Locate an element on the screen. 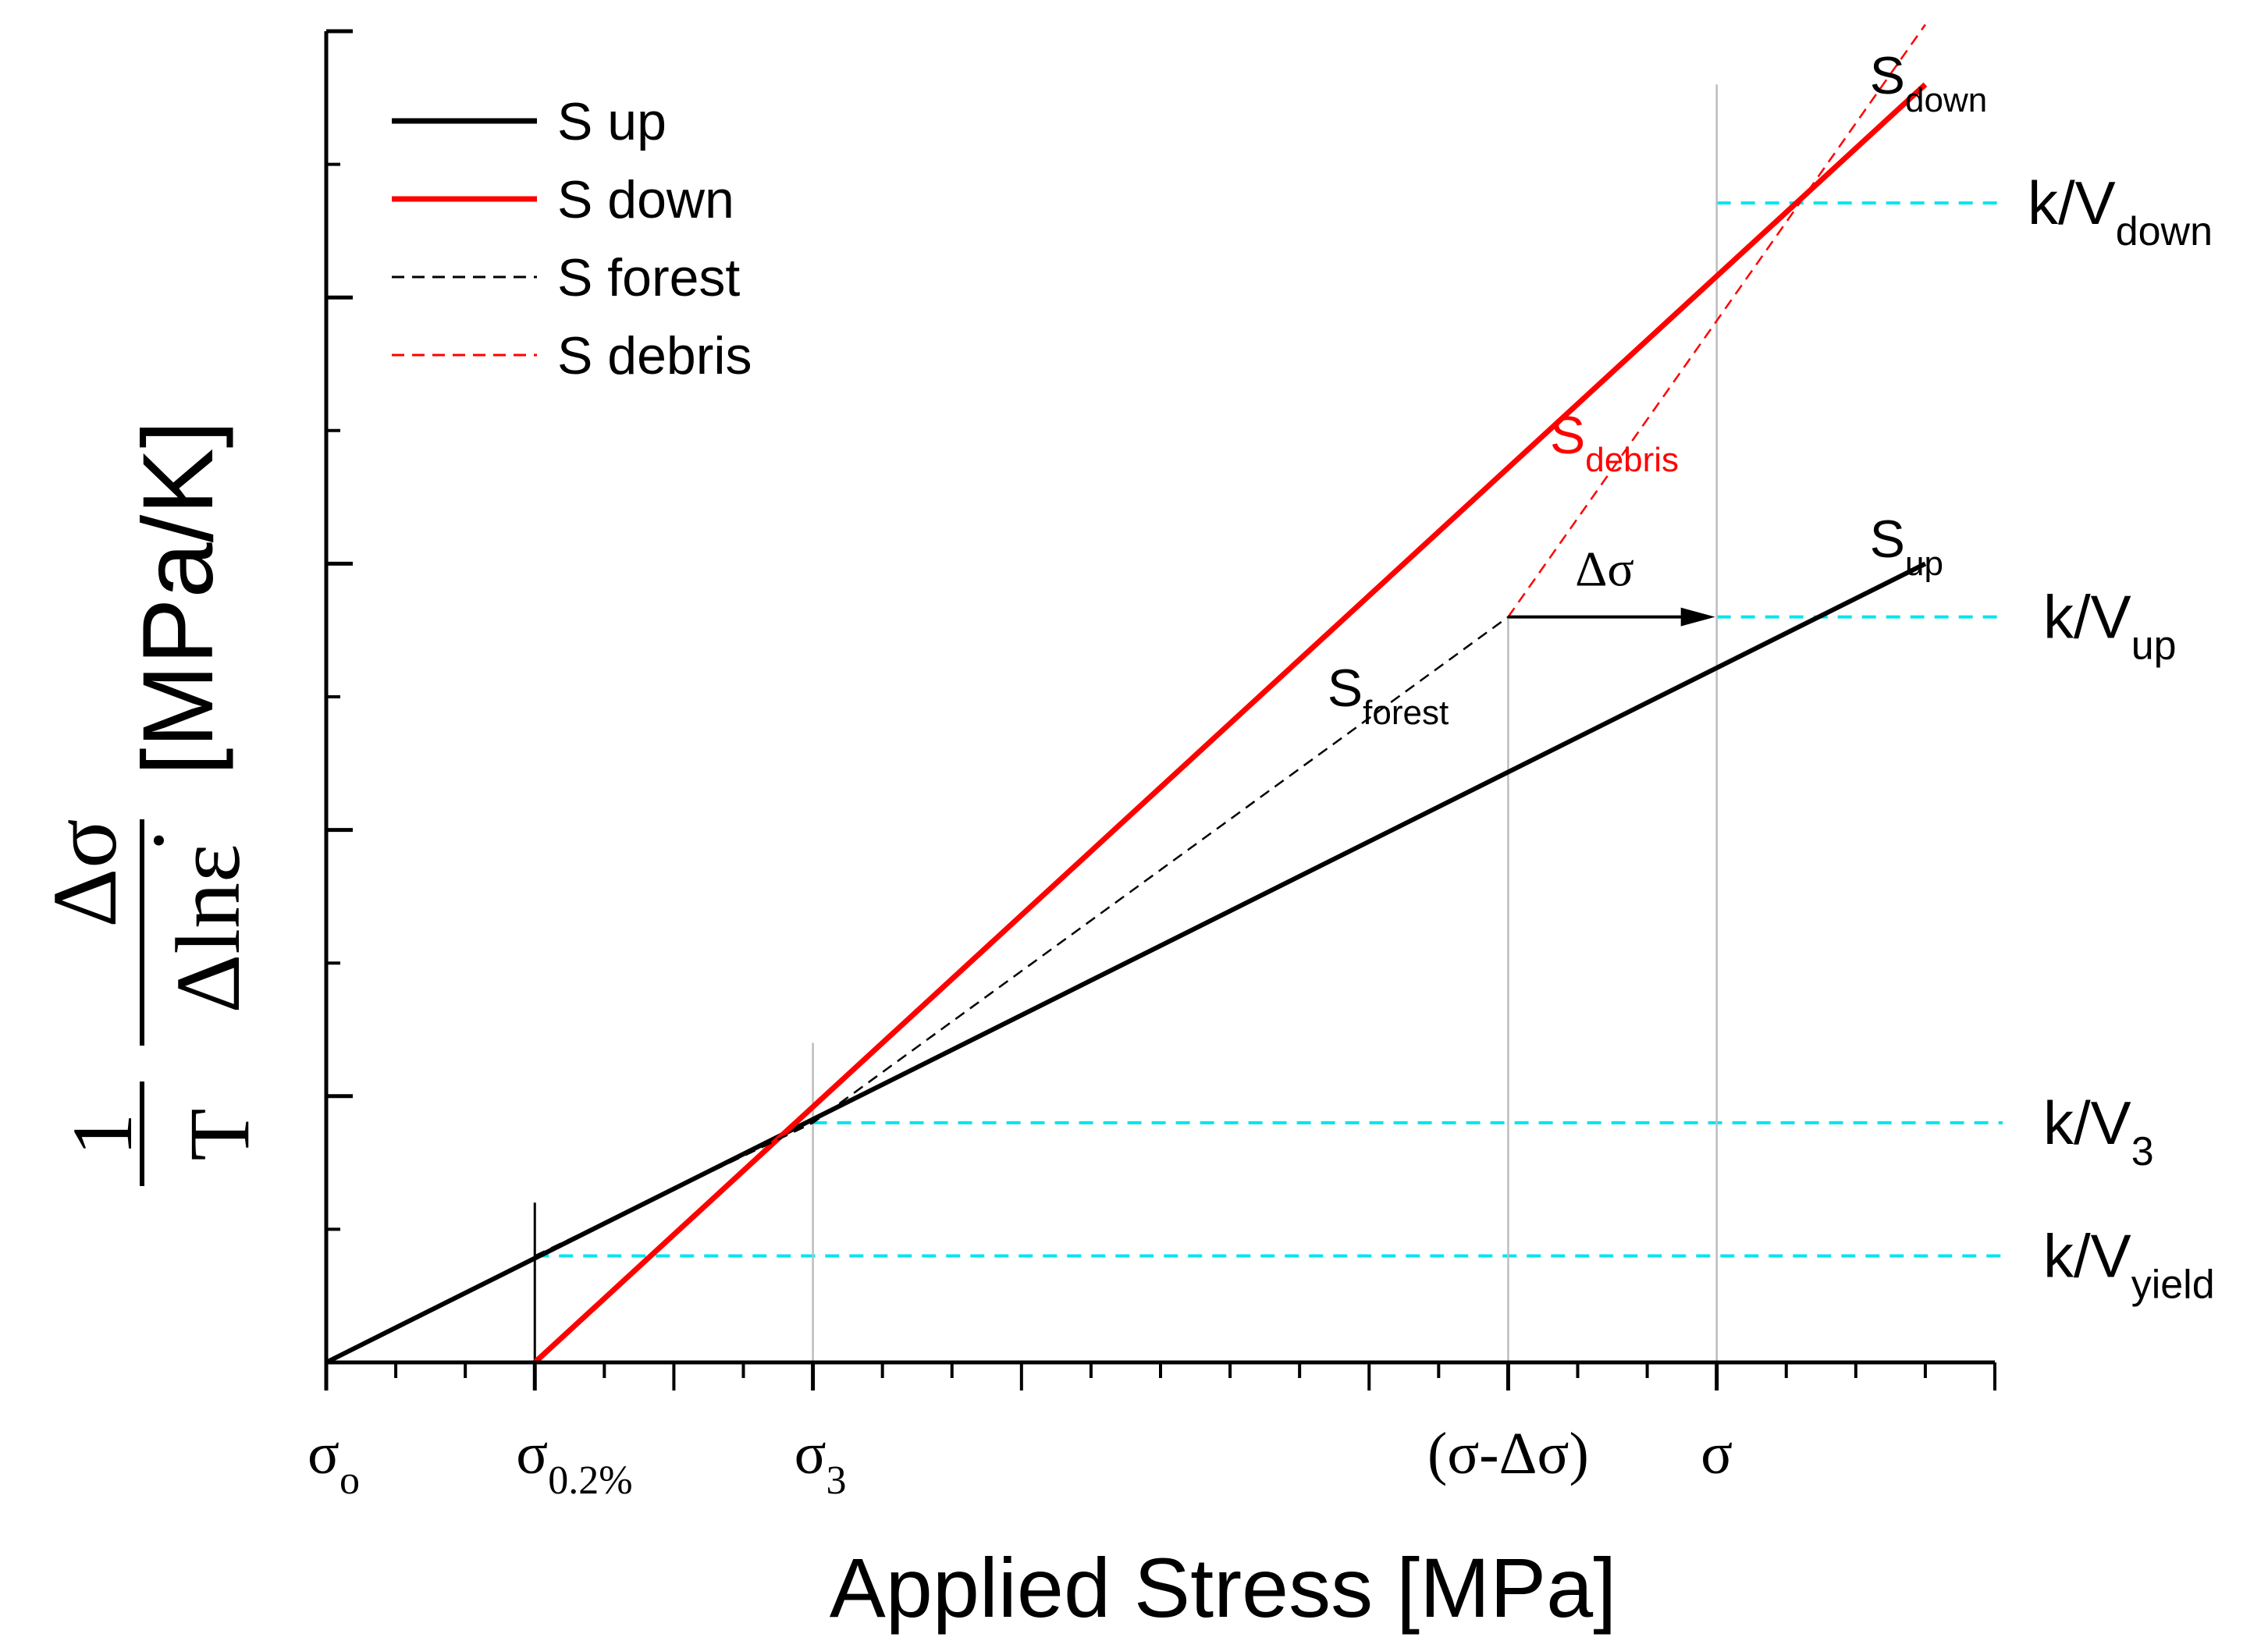 The width and height of the screenshot is (2268, 1648). y-title-unit: [MPa/K] is located at coordinates (178, 598).